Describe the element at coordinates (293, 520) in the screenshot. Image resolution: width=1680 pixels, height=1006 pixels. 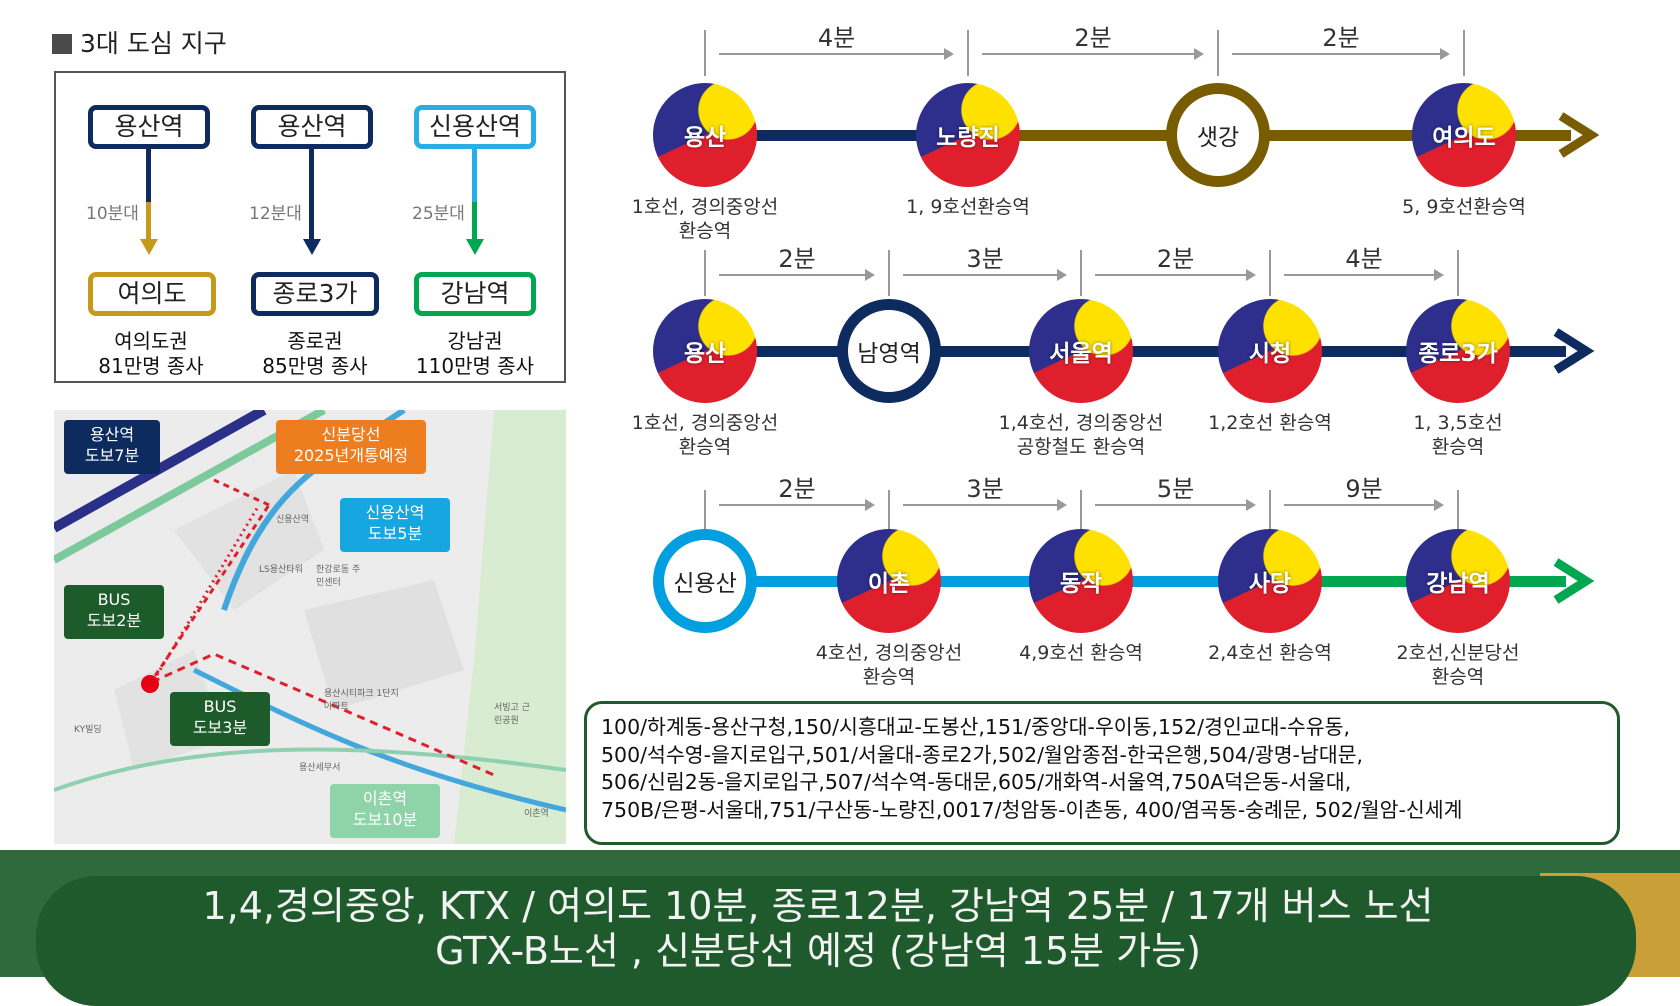
I see `map-label: 신용산역` at that location.